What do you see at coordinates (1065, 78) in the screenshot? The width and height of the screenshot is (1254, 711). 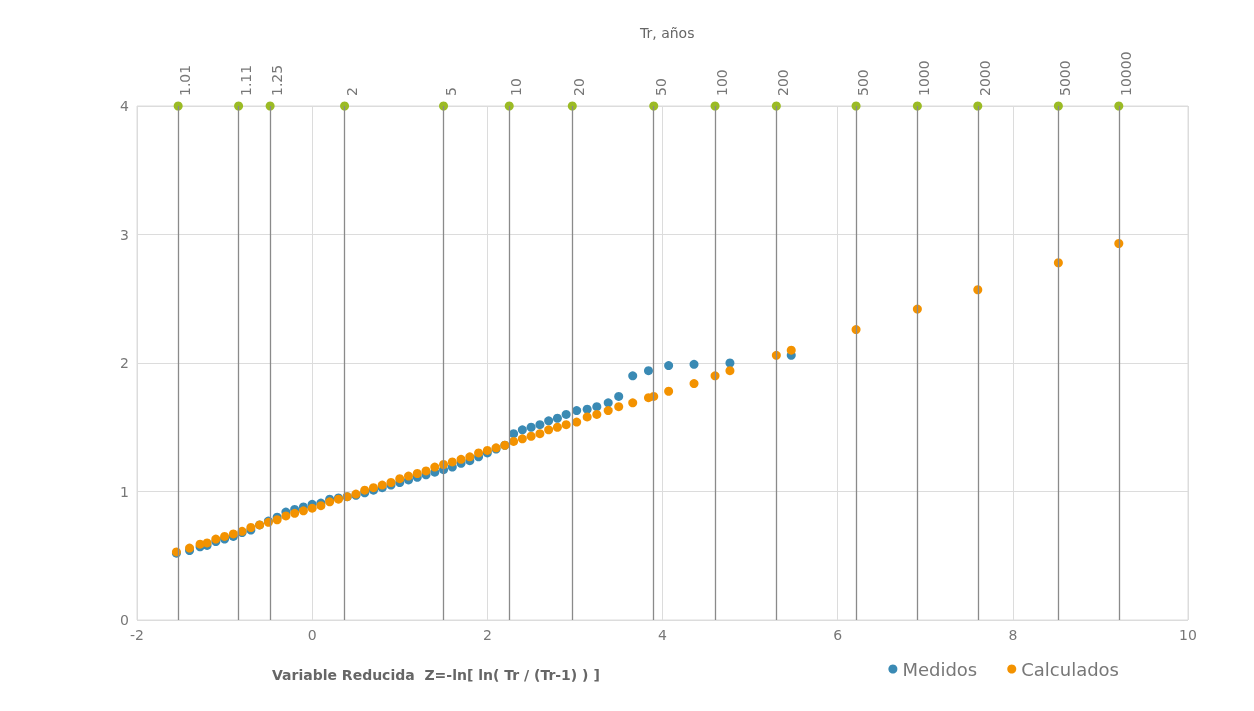 I see `annotation: 5000` at bounding box center [1065, 78].